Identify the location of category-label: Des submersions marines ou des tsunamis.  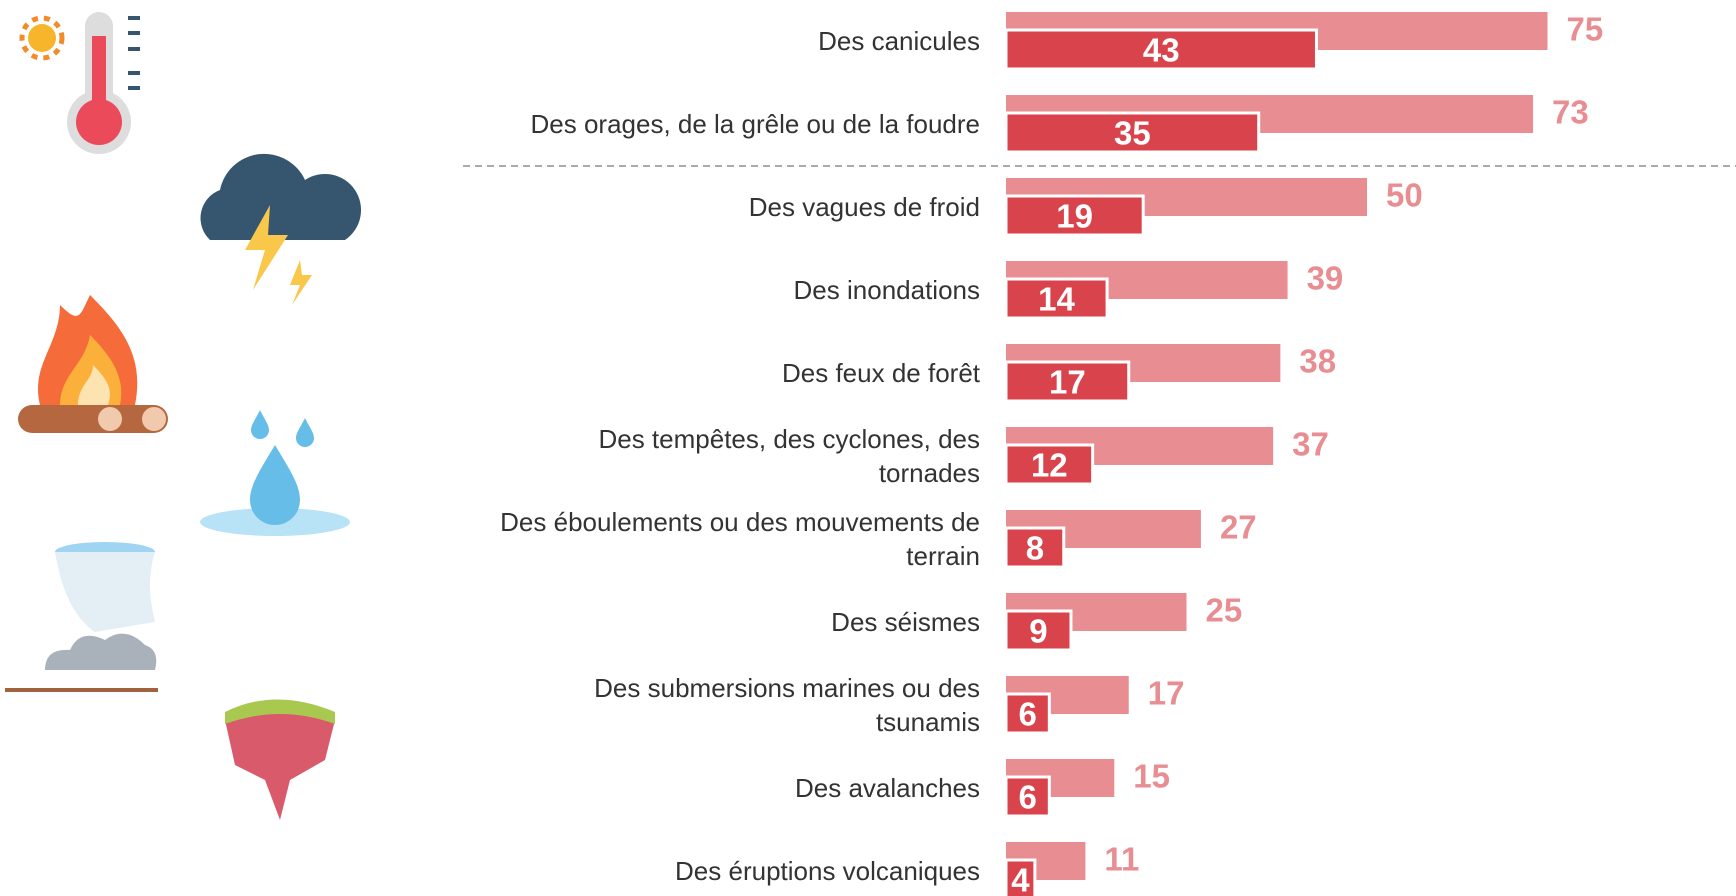
(787, 705).